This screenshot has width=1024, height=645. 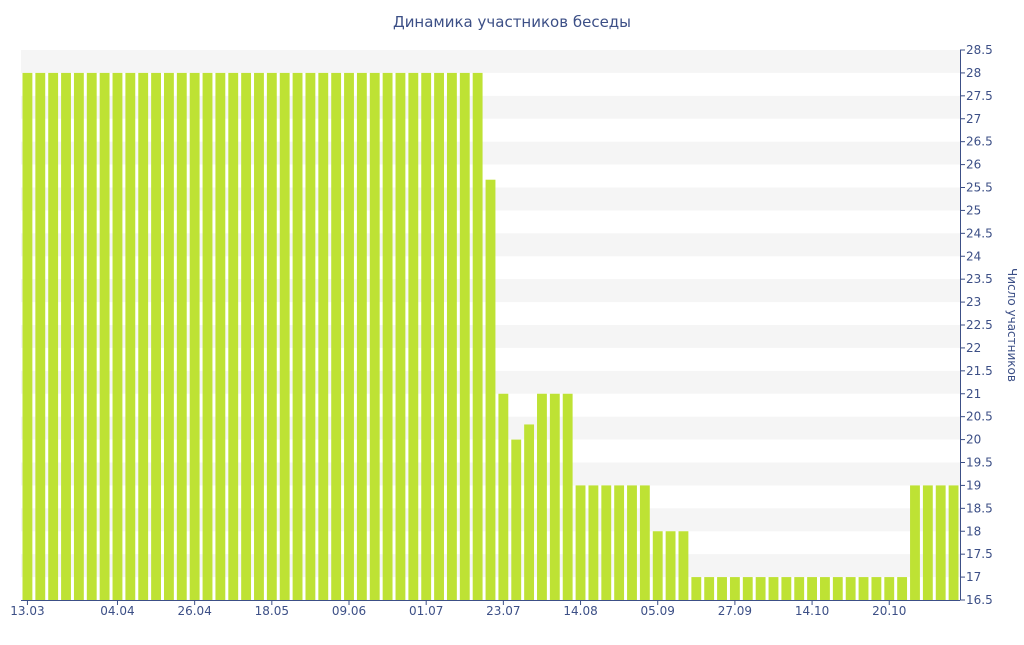 I want to click on x-tick-label: 04.04, so click(x=117, y=611).